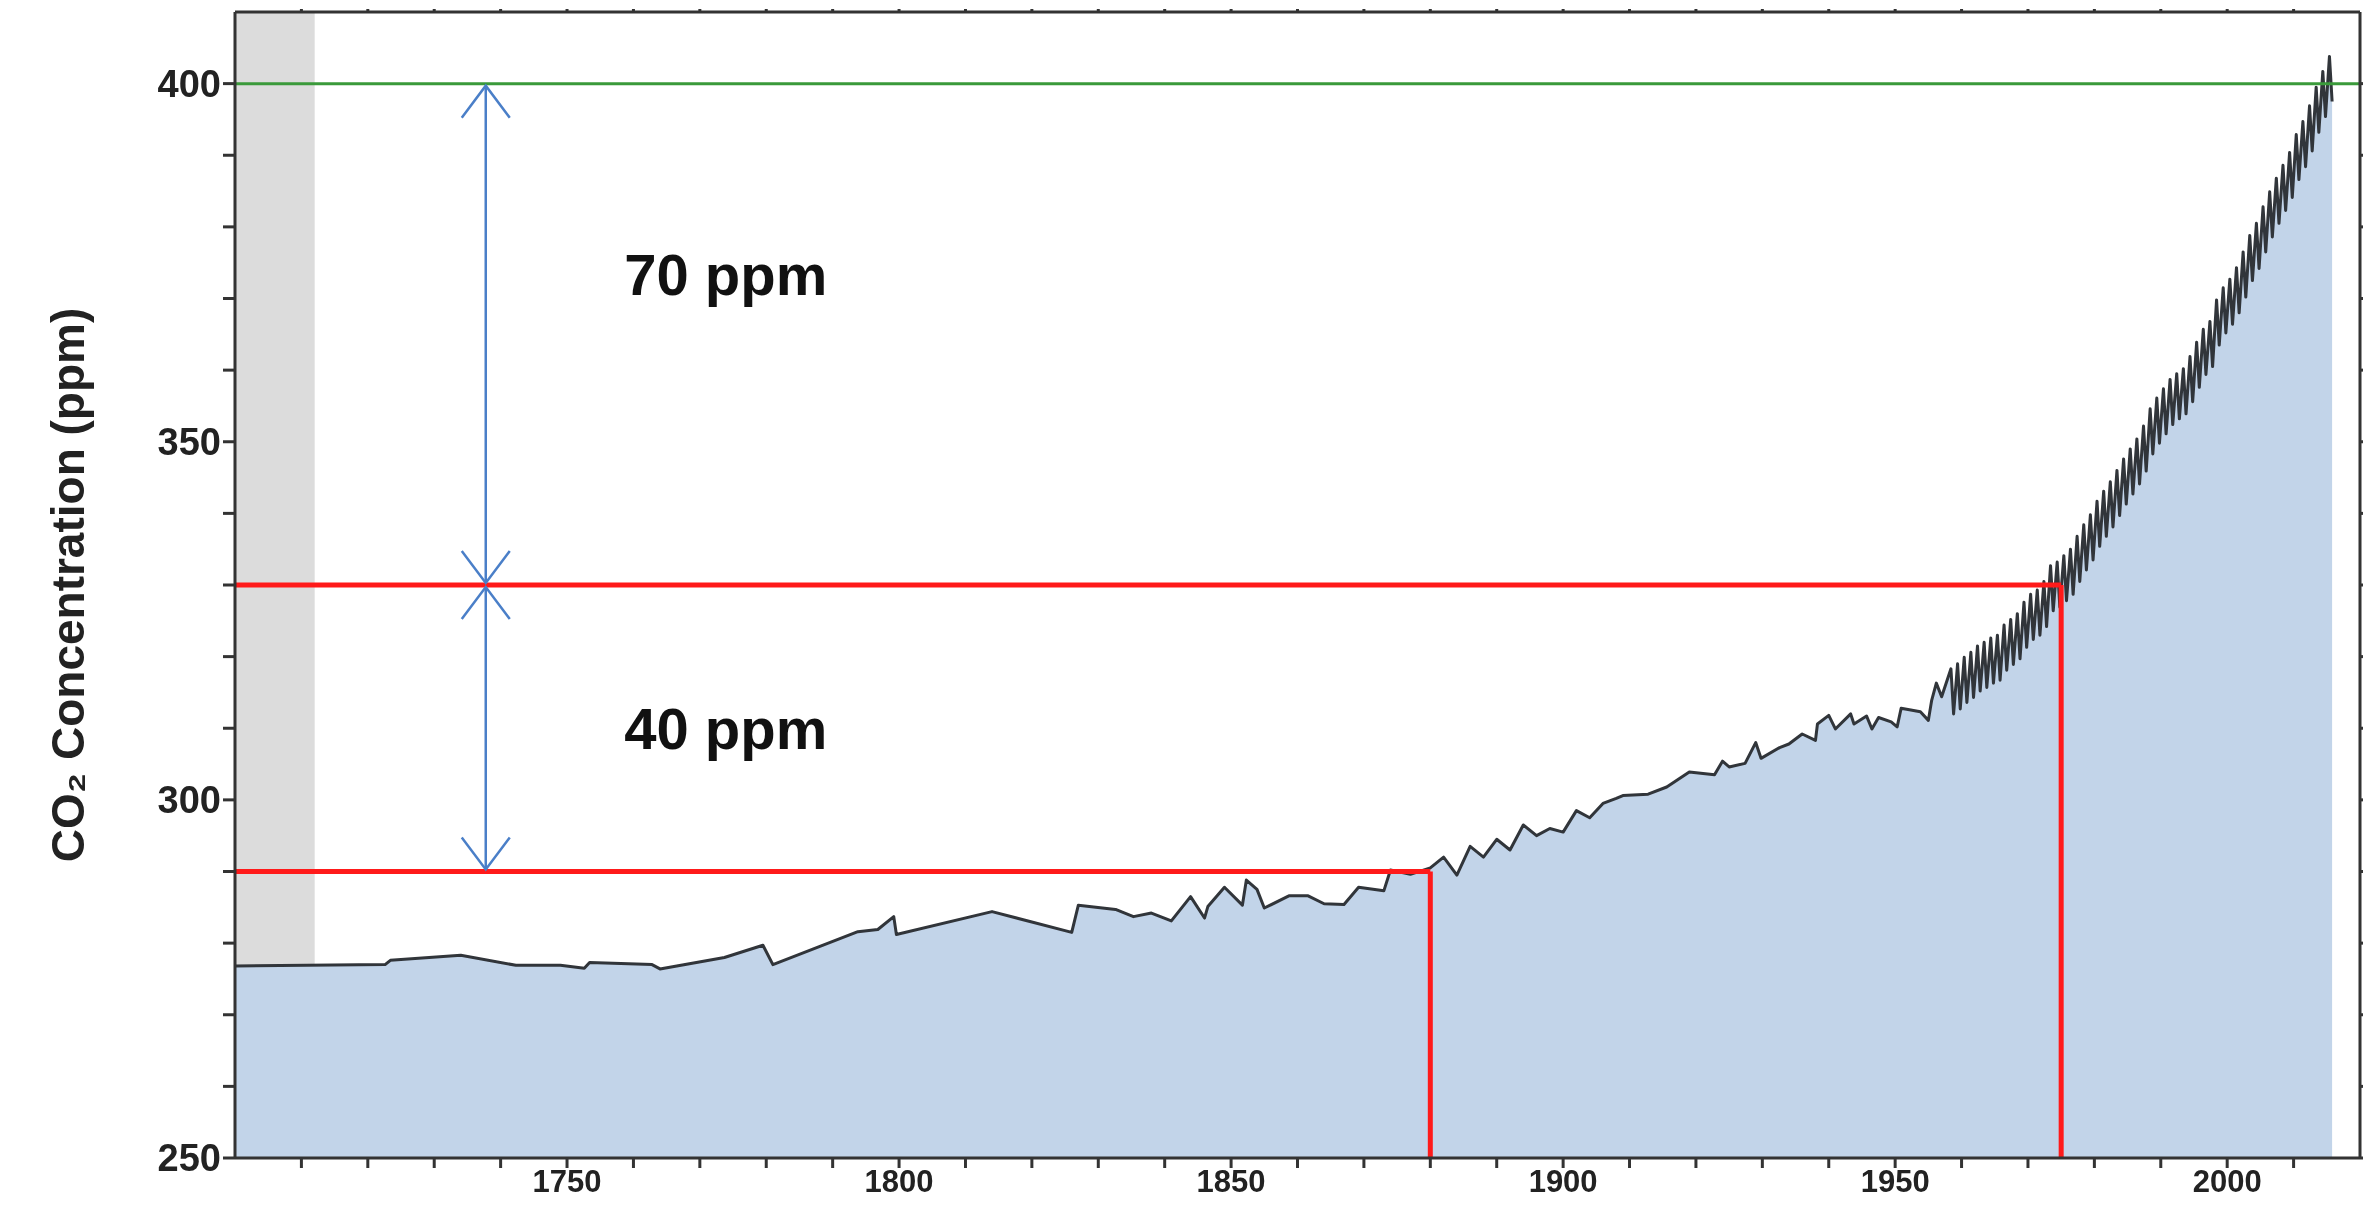  I want to click on y-tick-label: 300, so click(189, 800).